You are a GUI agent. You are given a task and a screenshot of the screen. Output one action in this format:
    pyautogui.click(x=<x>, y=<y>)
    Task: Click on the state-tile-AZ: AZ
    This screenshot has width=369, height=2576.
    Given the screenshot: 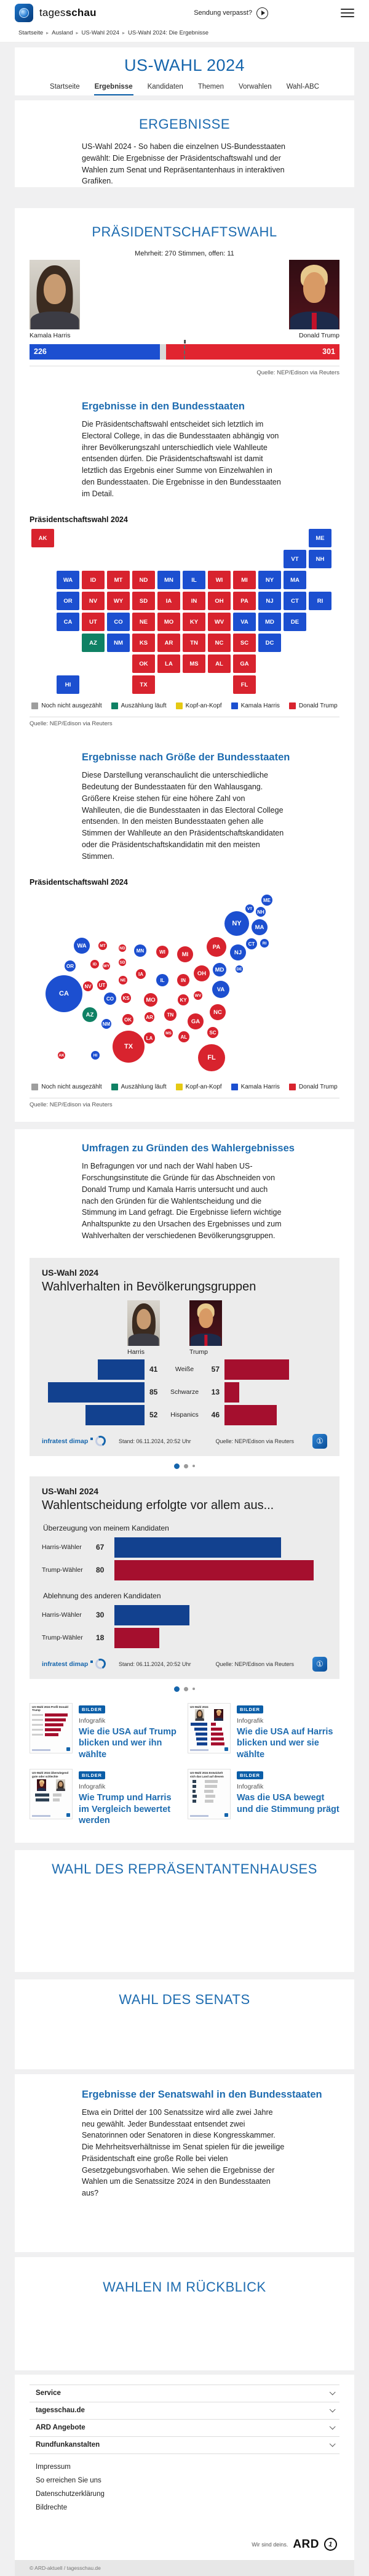 What is the action you would take?
    pyautogui.click(x=93, y=643)
    